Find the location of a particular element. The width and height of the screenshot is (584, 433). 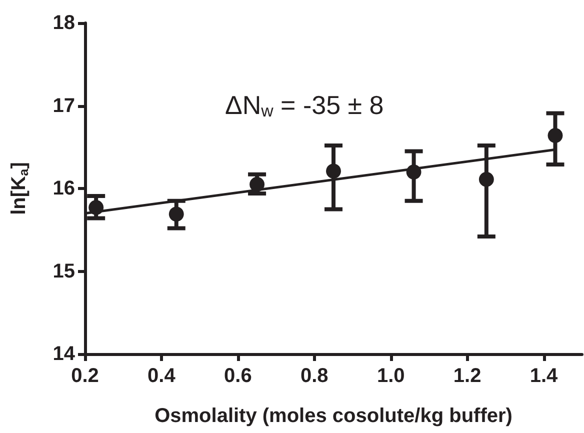

y-tick-label: 14 is located at coordinates (64, 354).